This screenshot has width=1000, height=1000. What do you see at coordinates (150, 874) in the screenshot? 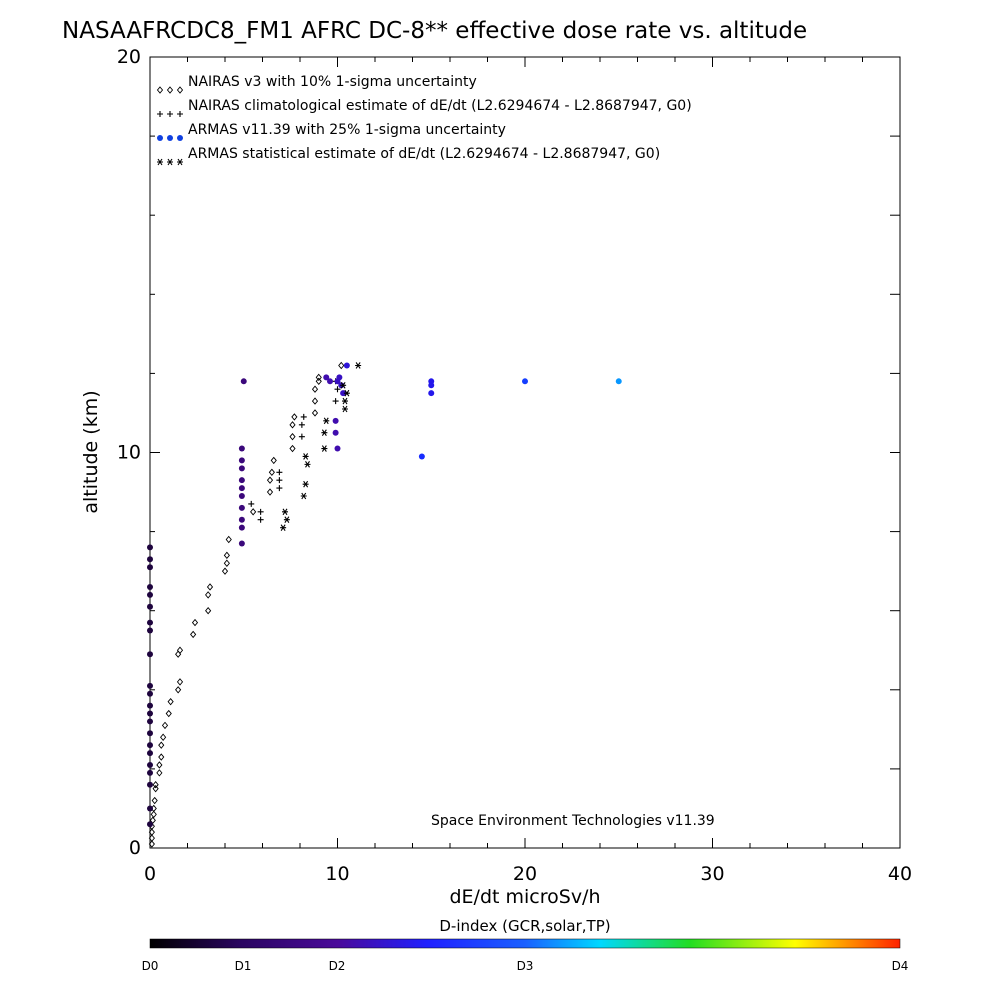
I see `x-tick-label: 0` at bounding box center [150, 874].